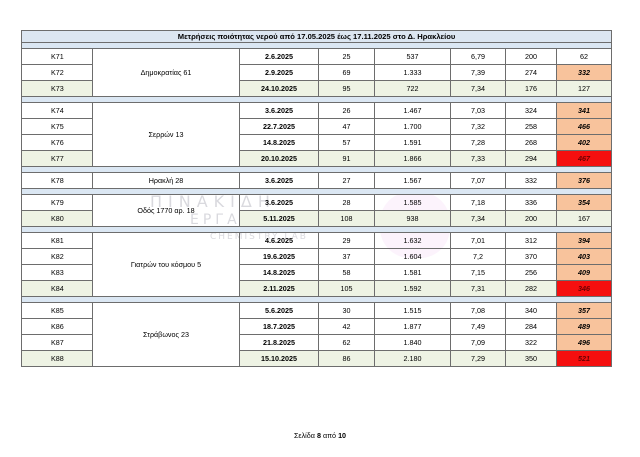  I want to click on measurement-v1: 69, so click(346, 72).